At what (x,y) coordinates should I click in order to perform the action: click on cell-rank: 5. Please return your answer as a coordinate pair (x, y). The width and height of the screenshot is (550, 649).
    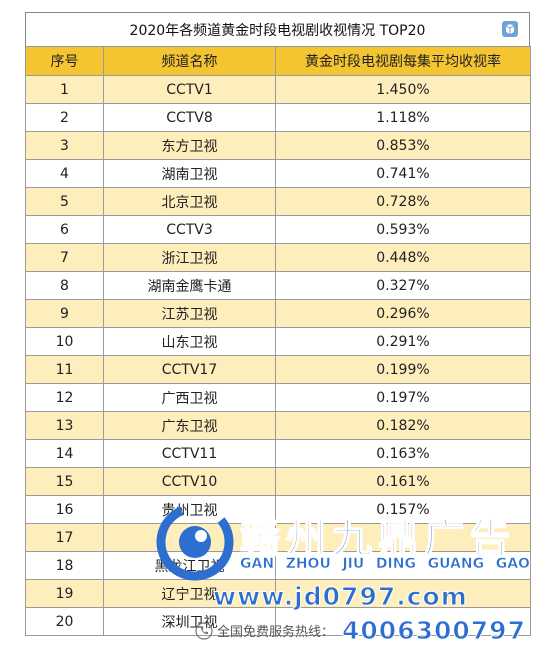
    Looking at the image, I should click on (64, 201).